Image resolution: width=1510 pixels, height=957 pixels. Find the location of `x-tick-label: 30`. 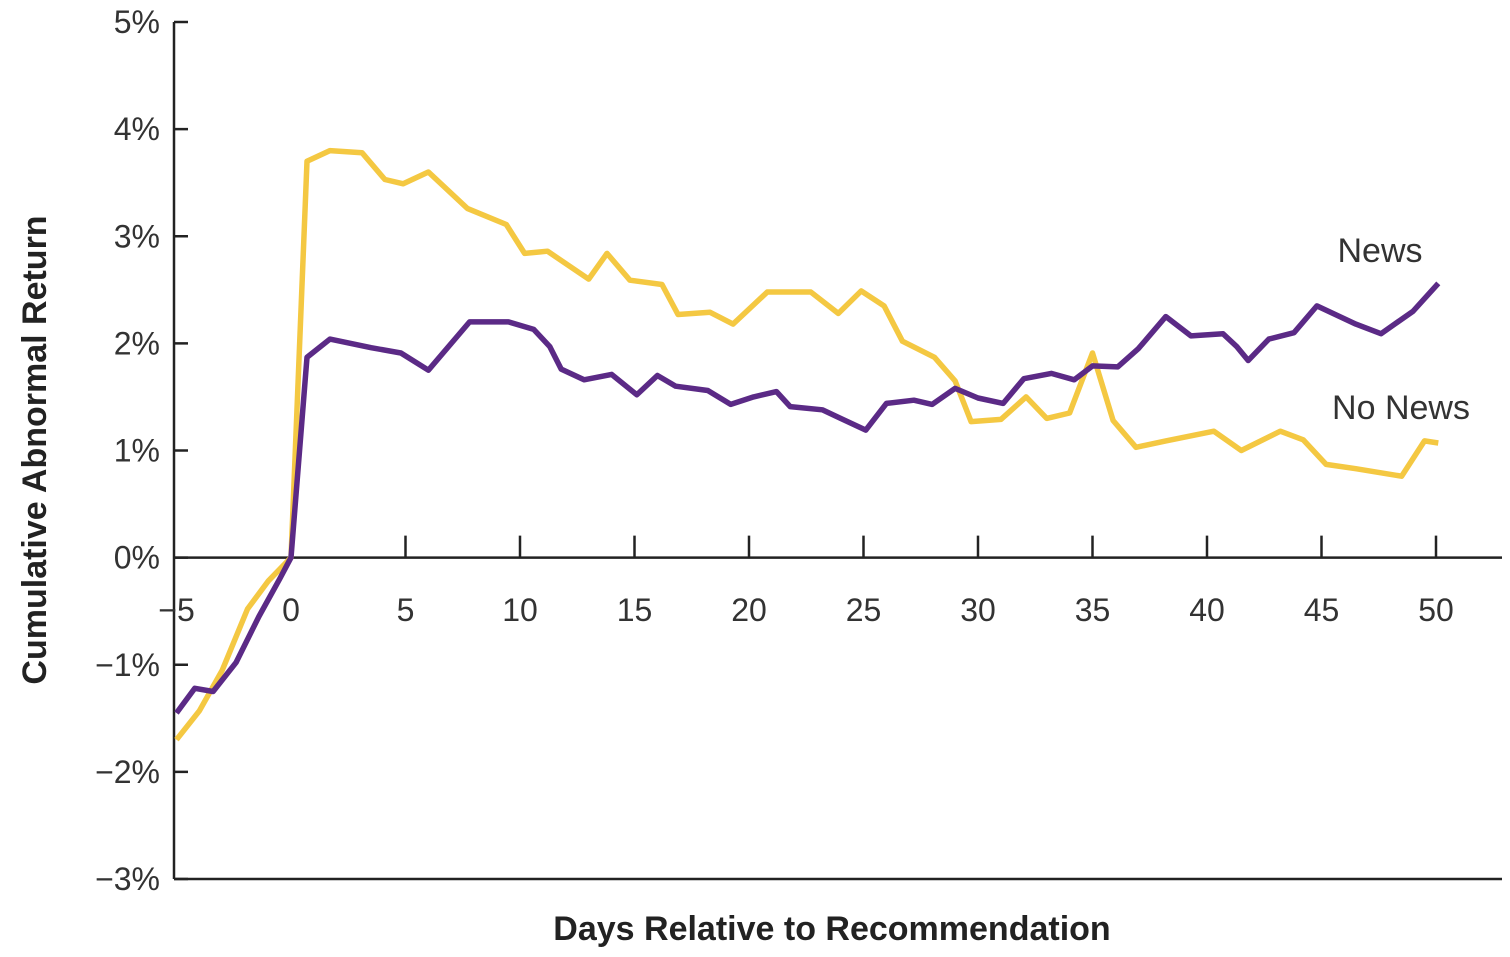

x-tick-label: 30 is located at coordinates (978, 610).